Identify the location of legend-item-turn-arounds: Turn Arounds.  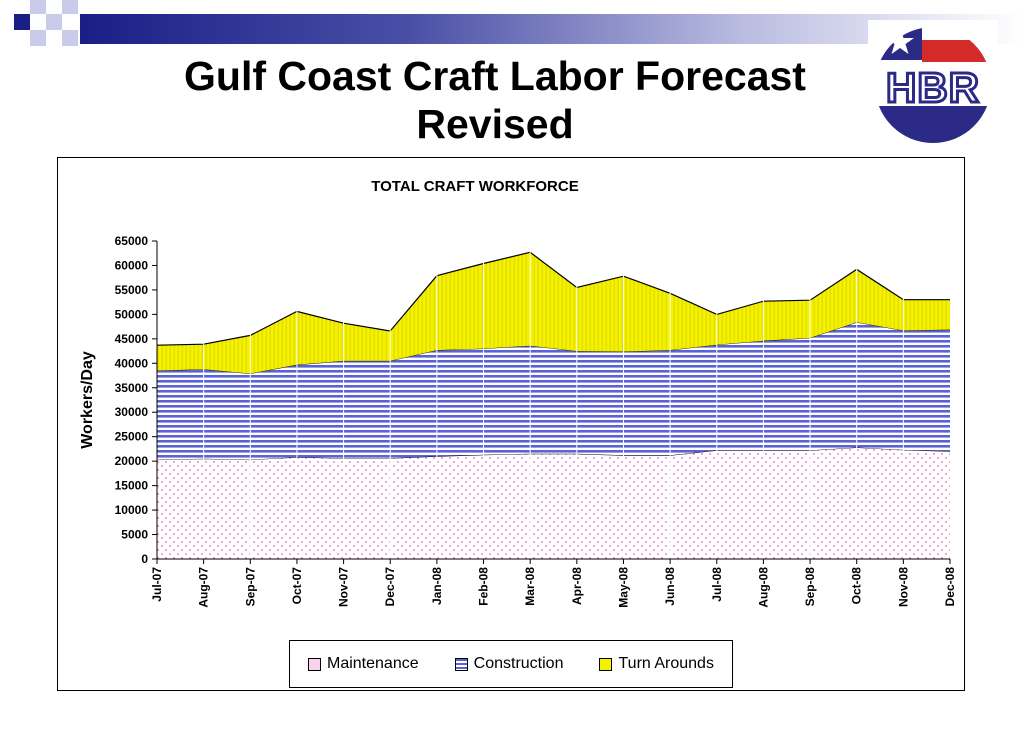
(656, 664).